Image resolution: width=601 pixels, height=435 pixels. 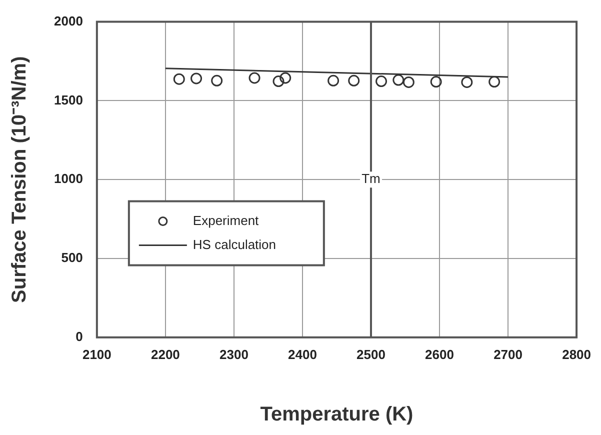 I want to click on legend-label: HS calculation, so click(x=234, y=244).